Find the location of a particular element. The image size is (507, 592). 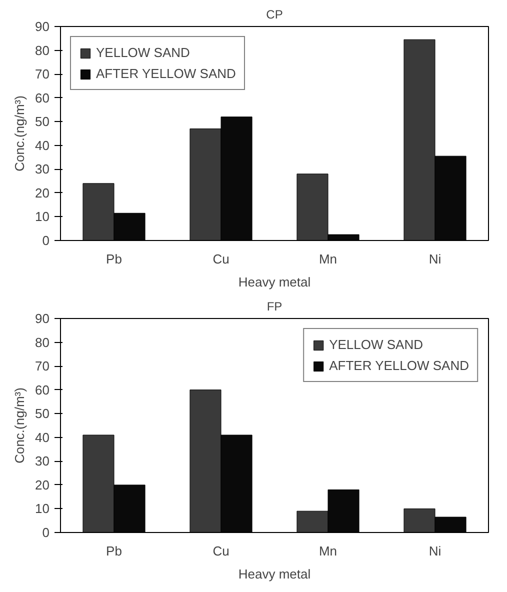

chart-title: CP is located at coordinates (274, 15).